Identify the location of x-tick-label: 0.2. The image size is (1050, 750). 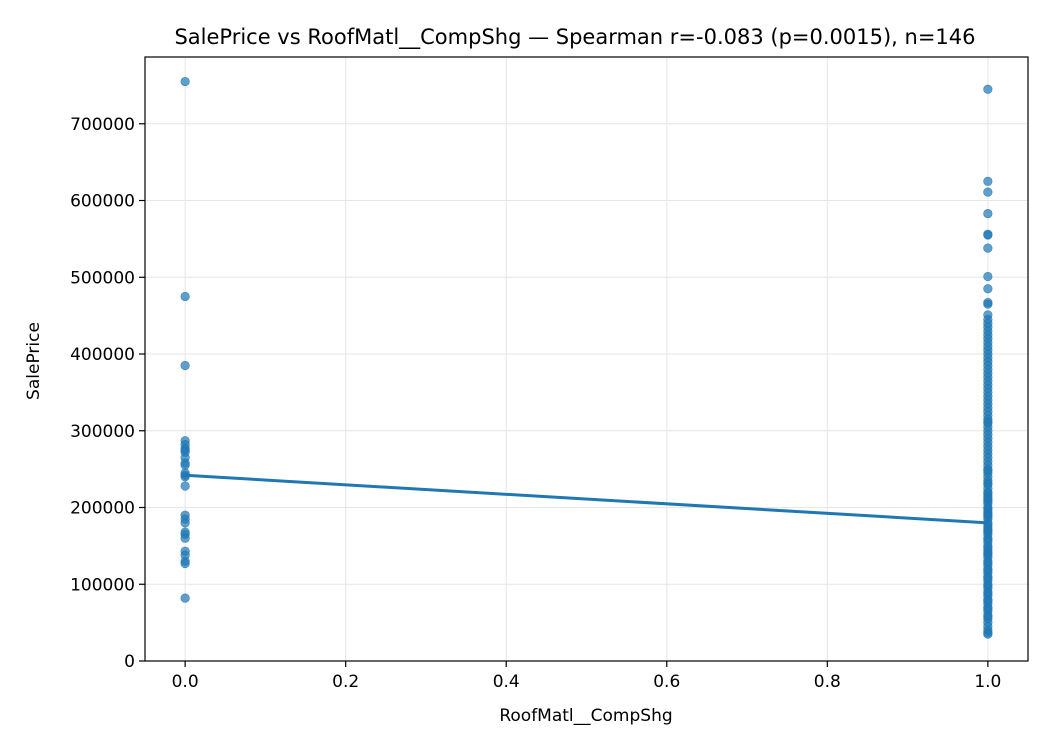
(345, 682).